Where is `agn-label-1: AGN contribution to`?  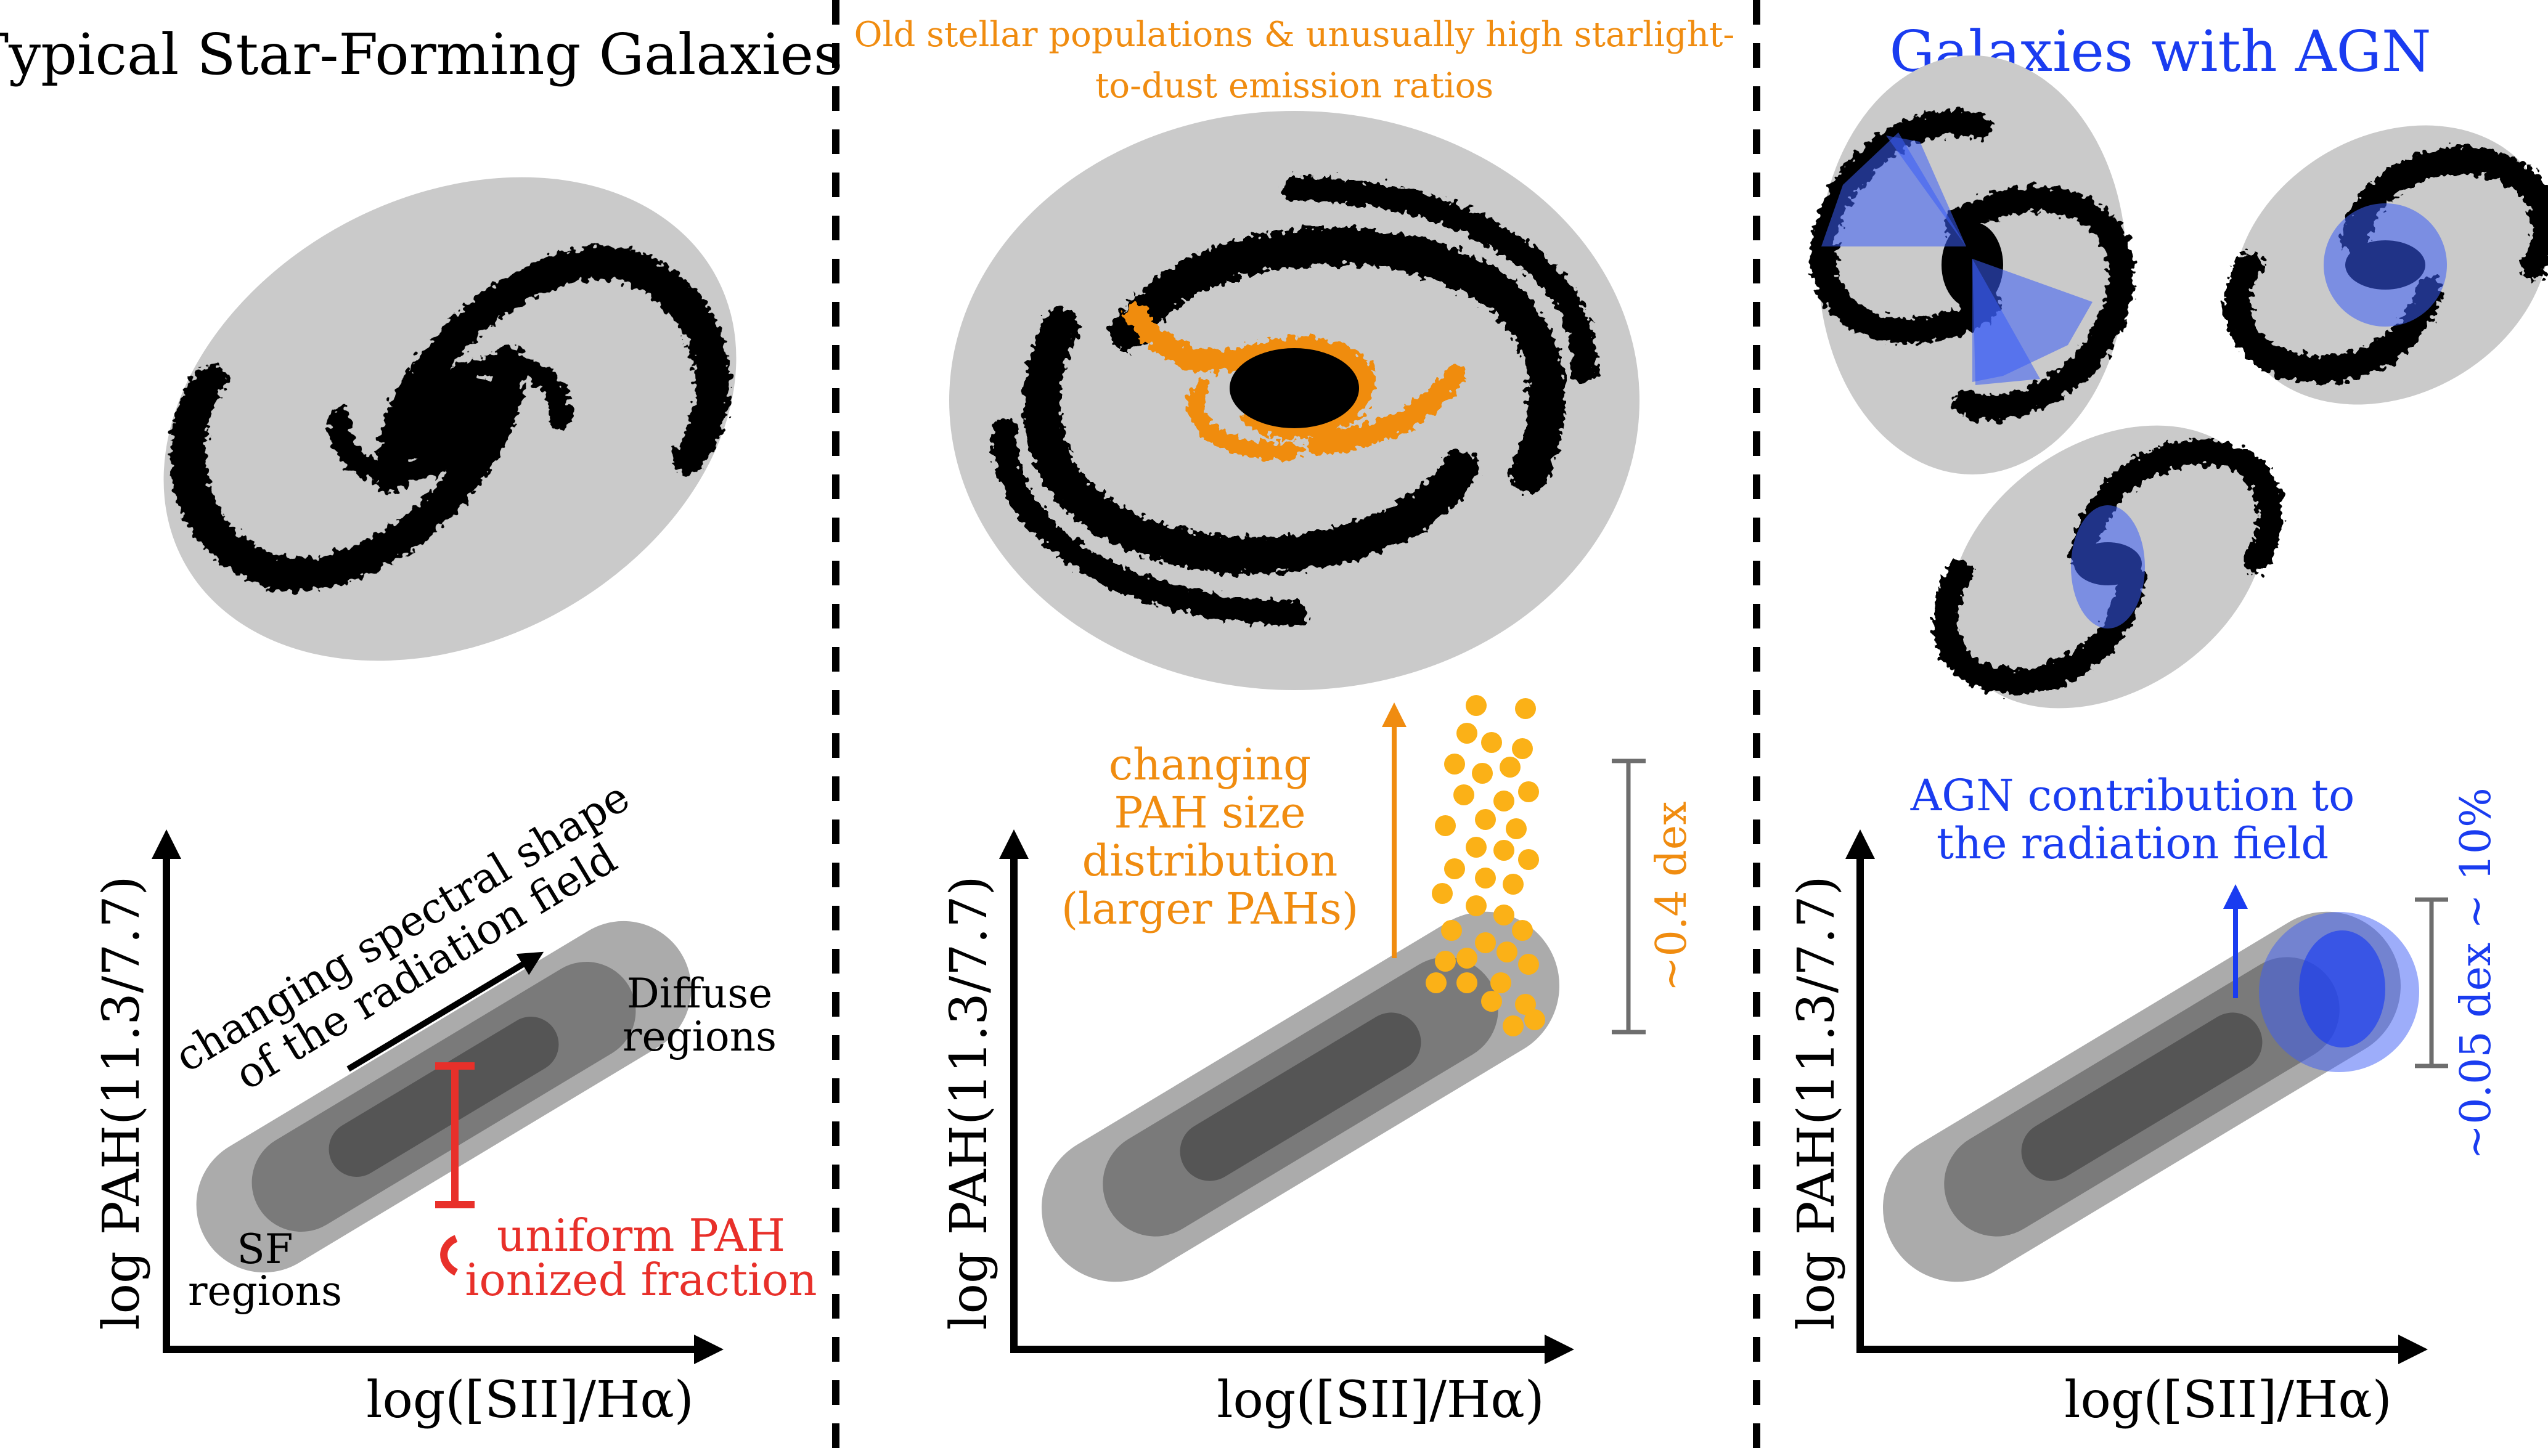 agn-label-1: AGN contribution to is located at coordinates (2132, 795).